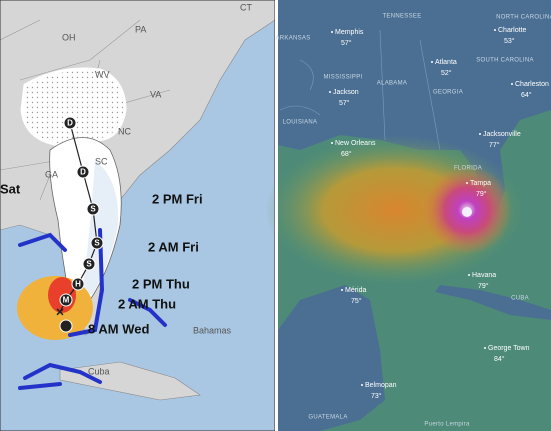 Image resolution: width=551 pixels, height=431 pixels. What do you see at coordinates (523, 18) in the screenshot?
I see `region-label: NORTH CAROLINA` at bounding box center [523, 18].